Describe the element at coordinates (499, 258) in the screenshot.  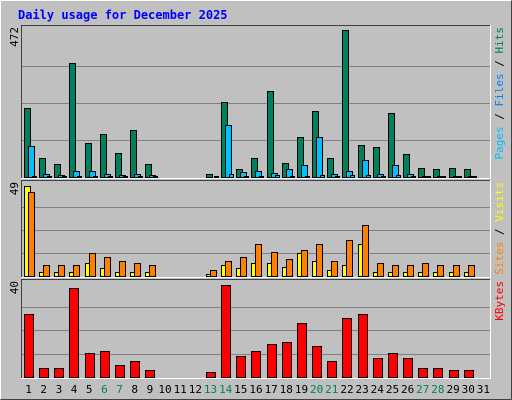
I see `legend-entry: Sites` at that location.